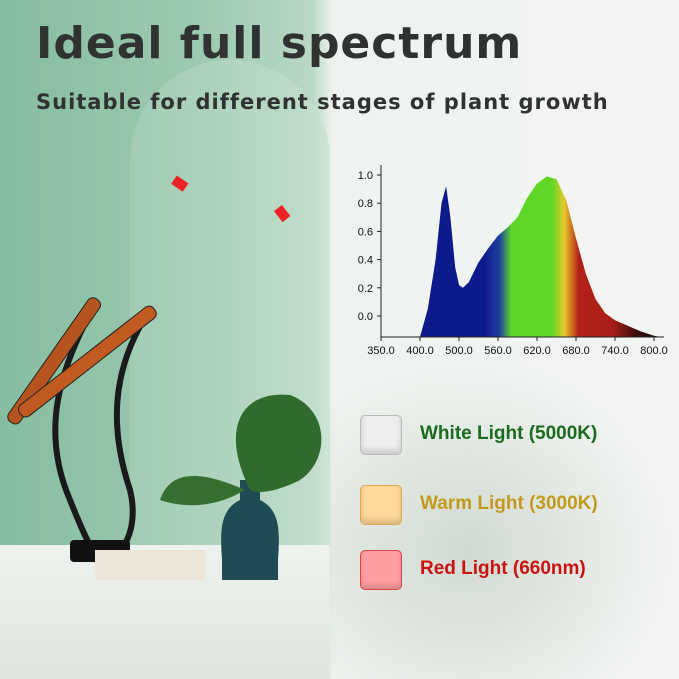 The image size is (679, 679). Describe the element at coordinates (654, 351) in the screenshot. I see `x-tick-label: 800.0` at that location.